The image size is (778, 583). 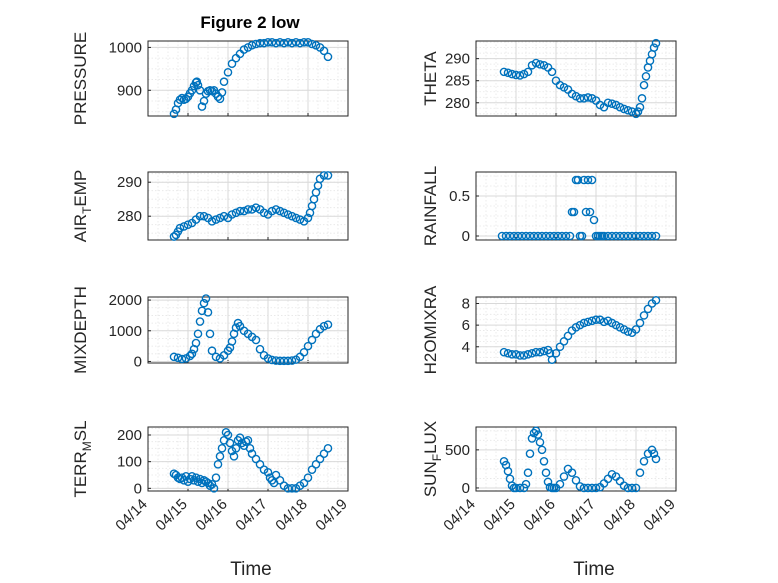 I want to click on y-tick-label: 0.5, so click(x=459, y=196).